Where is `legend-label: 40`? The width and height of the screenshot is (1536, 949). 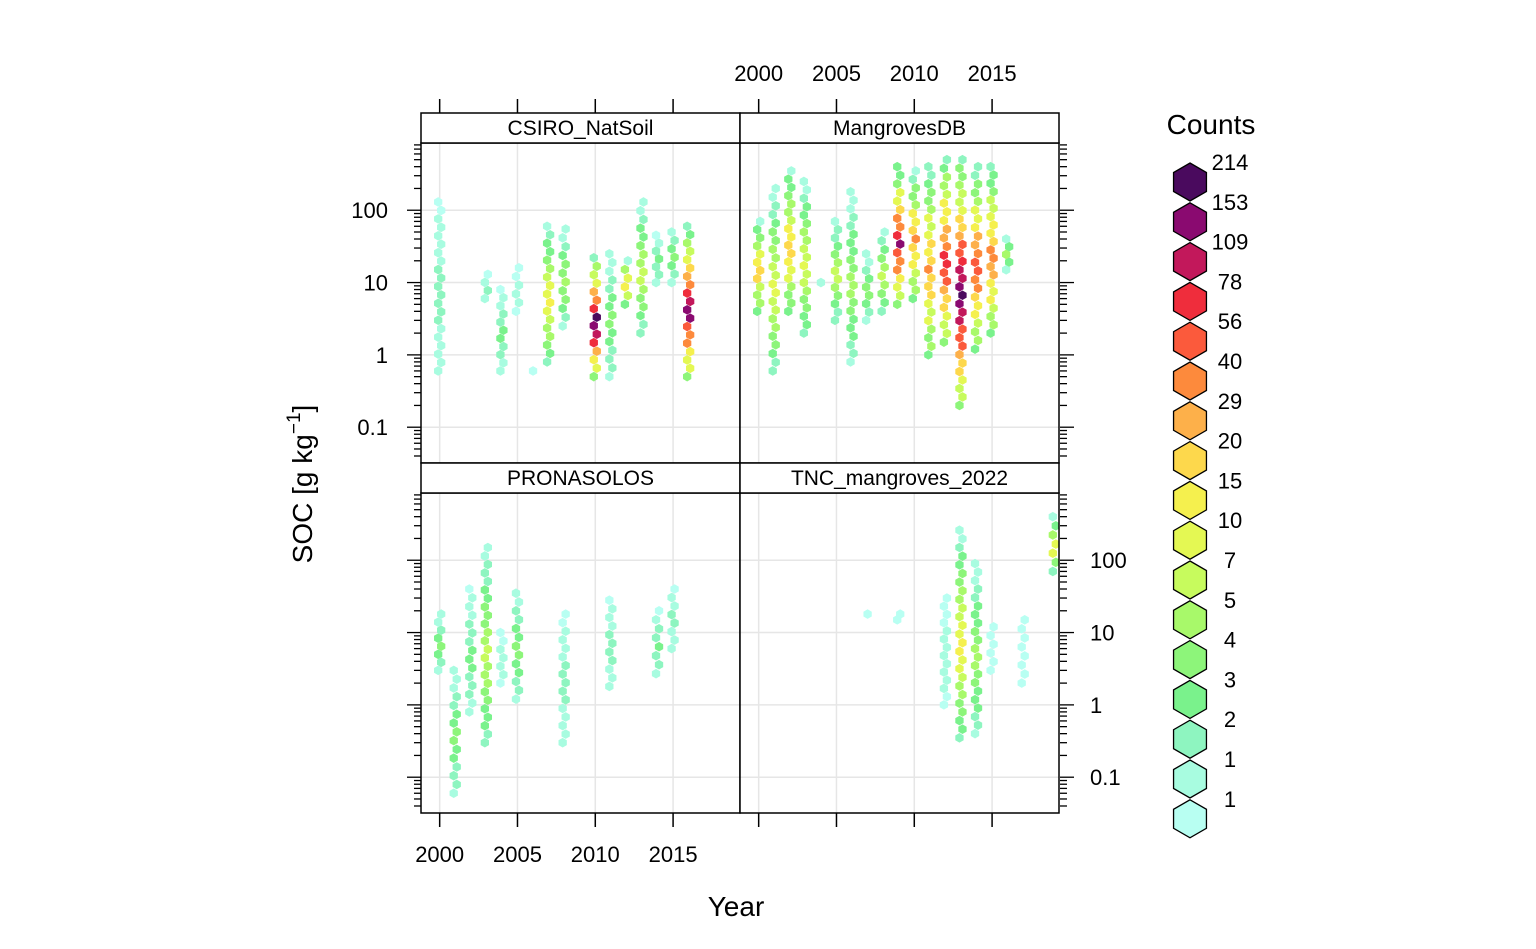 legend-label: 40 is located at coordinates (1230, 361).